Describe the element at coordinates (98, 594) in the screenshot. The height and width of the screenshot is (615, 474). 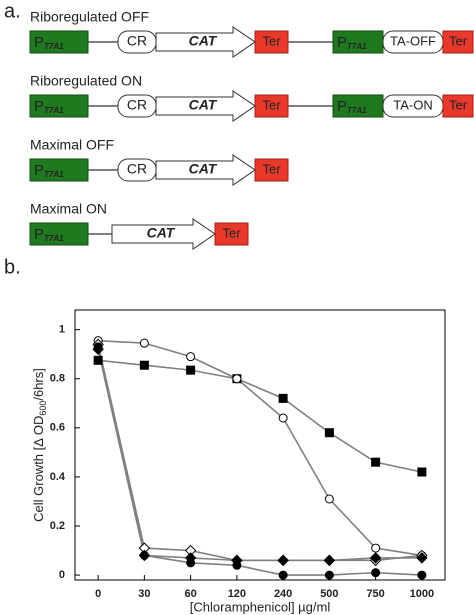
I see `x-tick-label: 0` at that location.